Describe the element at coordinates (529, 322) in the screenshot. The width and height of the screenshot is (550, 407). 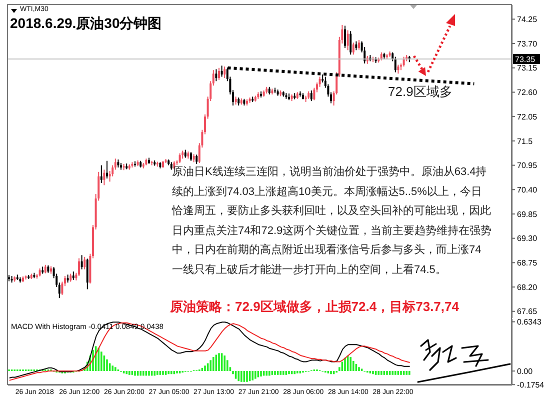
I see `y-tick-label: 0.6343` at that location.